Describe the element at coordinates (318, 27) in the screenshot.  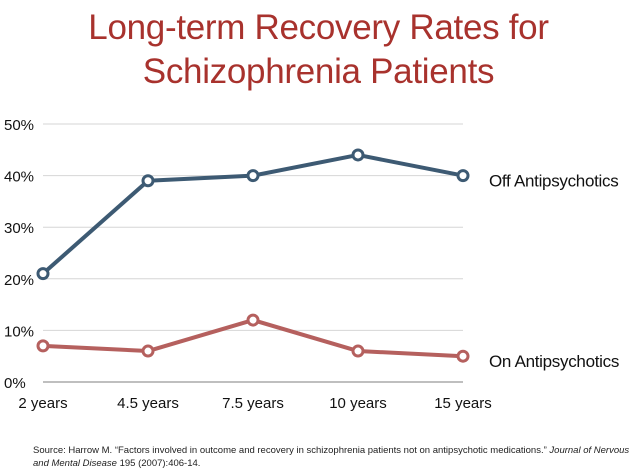
I see `chart-title-line-1: Long-term Recovery Rates for` at that location.